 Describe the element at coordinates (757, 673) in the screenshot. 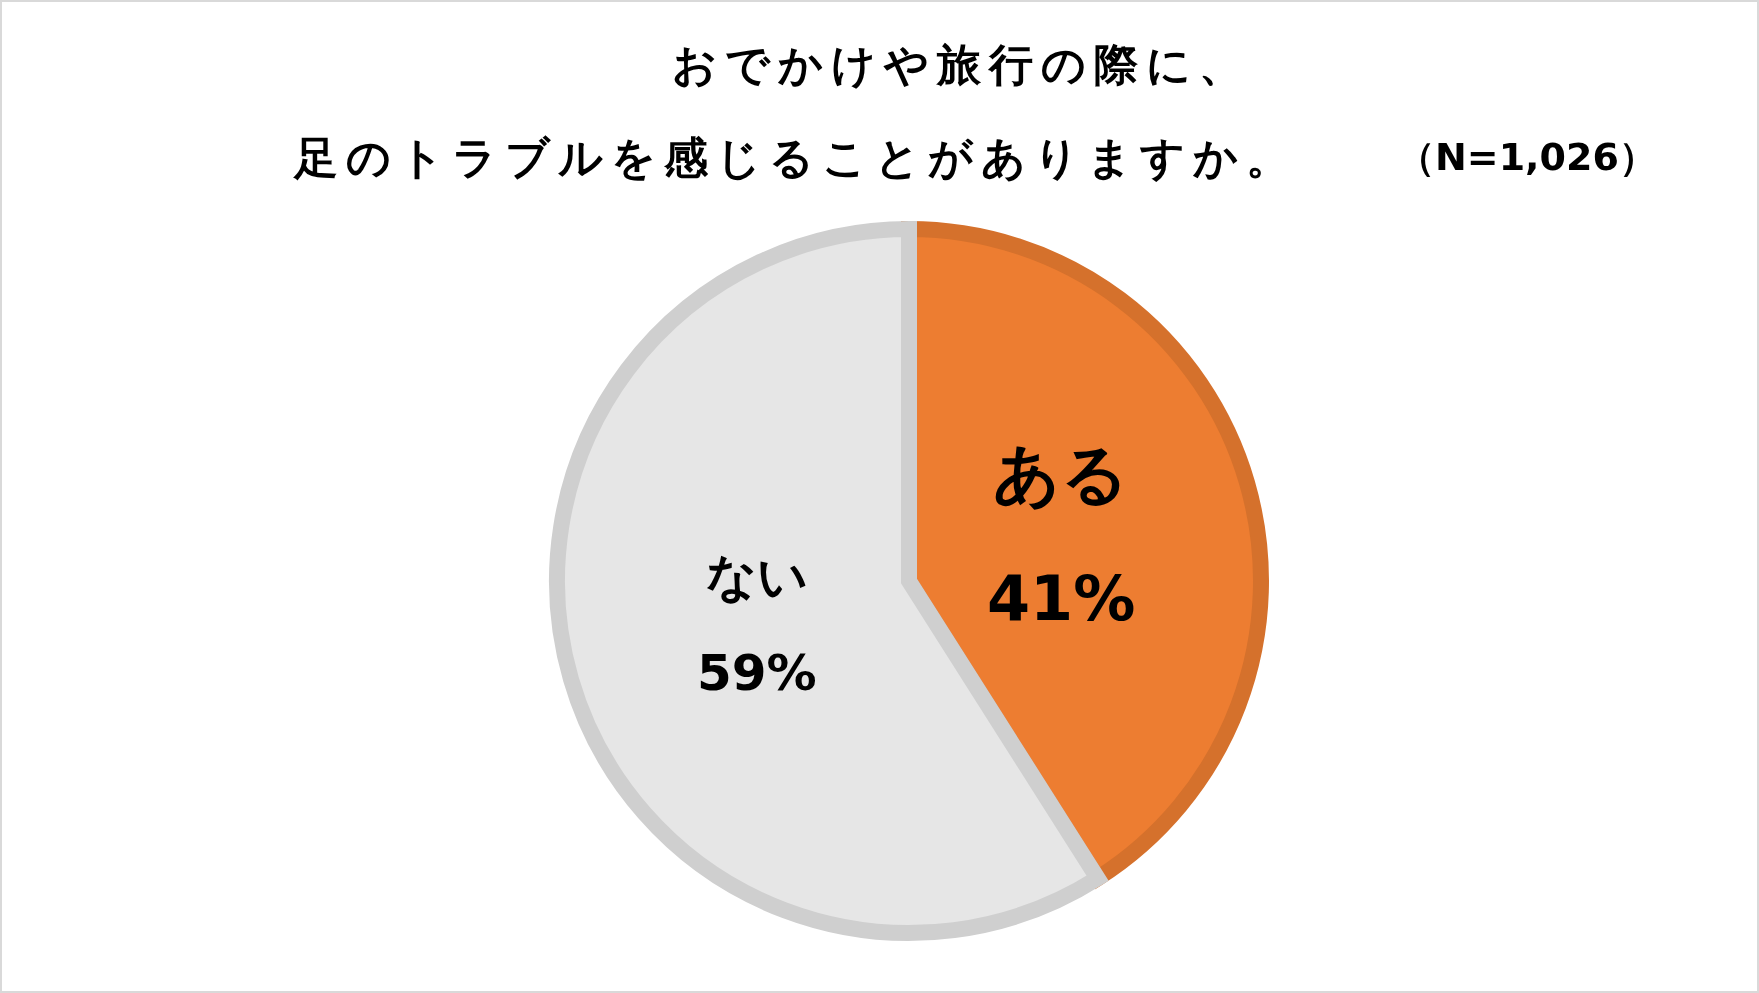

I see `value-label: 59%` at that location.